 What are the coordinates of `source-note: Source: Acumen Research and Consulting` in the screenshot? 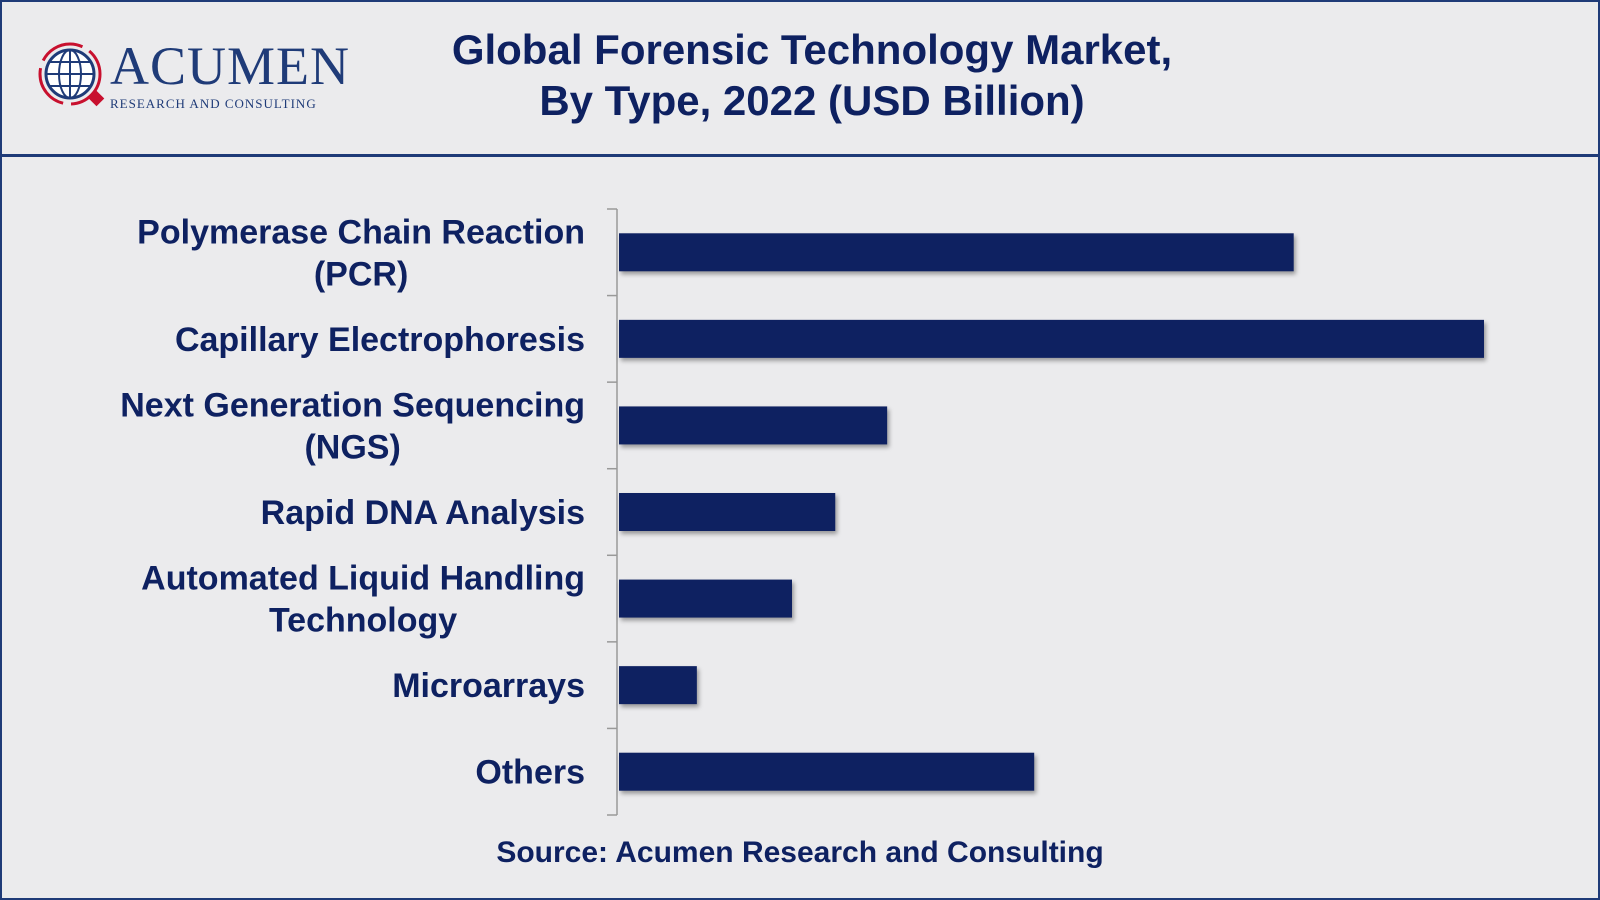 It's located at (800, 852).